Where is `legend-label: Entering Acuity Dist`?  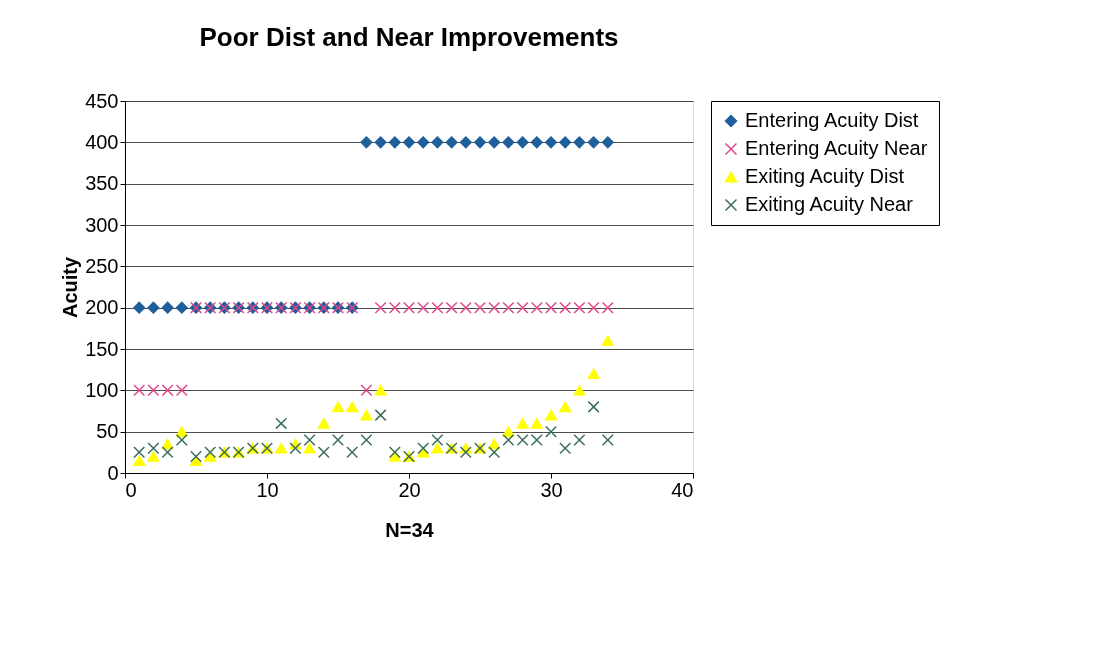 legend-label: Entering Acuity Dist is located at coordinates (832, 120).